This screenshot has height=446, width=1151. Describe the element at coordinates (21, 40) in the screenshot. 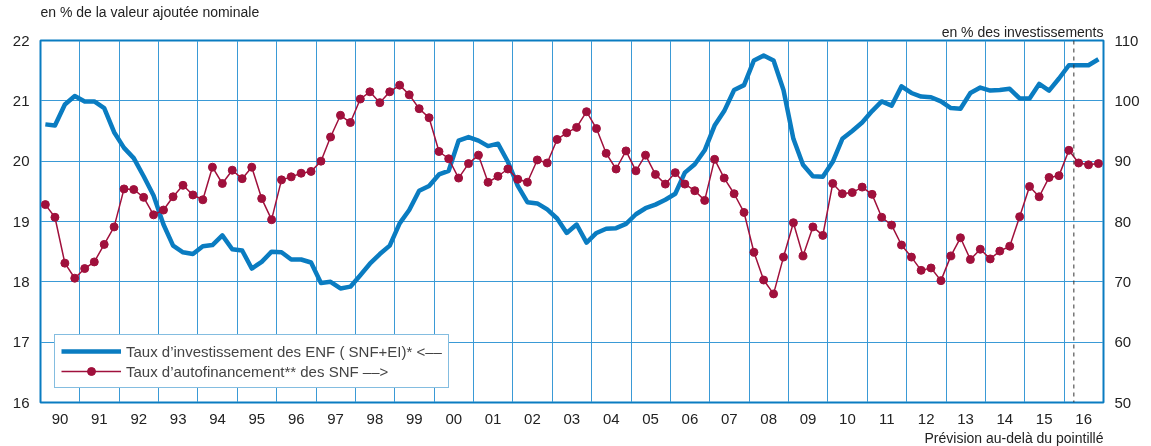

I see `y-tick-label: 22` at that location.